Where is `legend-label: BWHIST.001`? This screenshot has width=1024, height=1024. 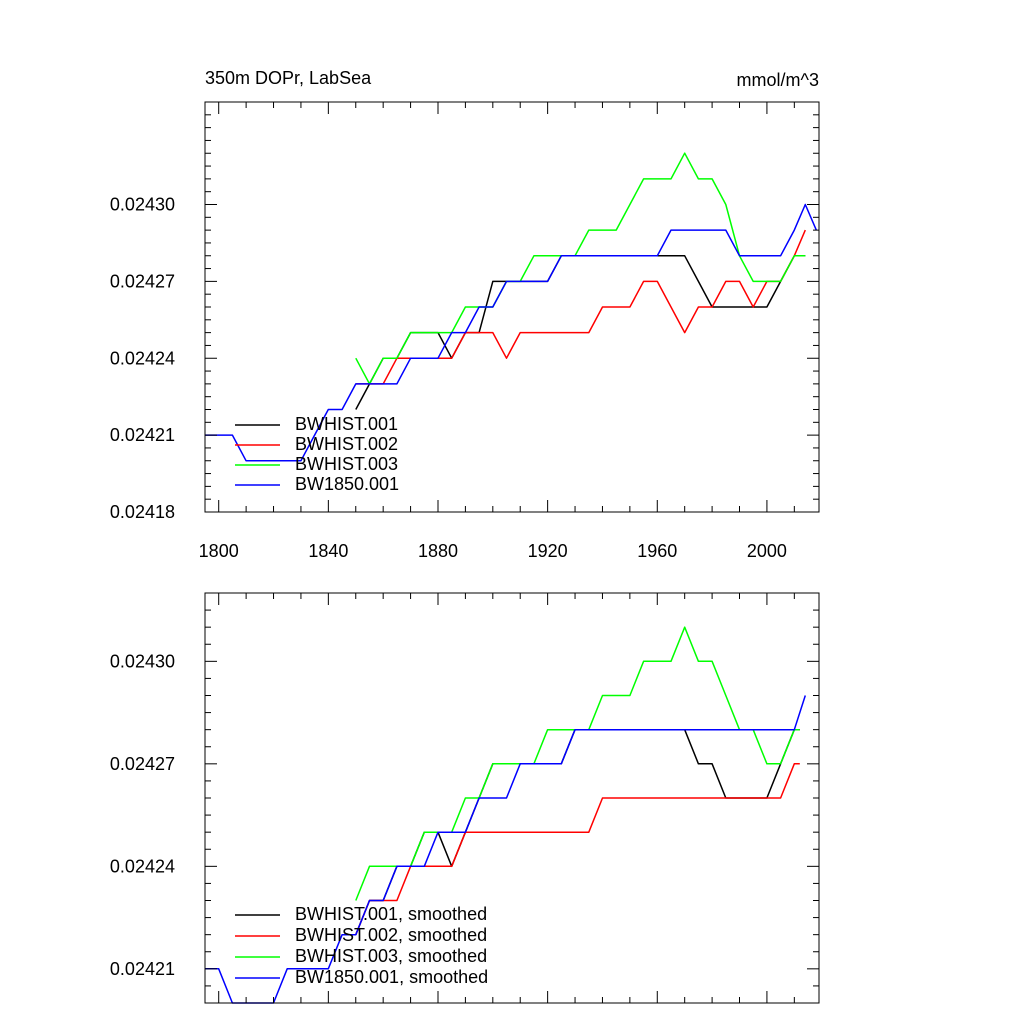
legend-label: BWHIST.001 is located at coordinates (346, 424).